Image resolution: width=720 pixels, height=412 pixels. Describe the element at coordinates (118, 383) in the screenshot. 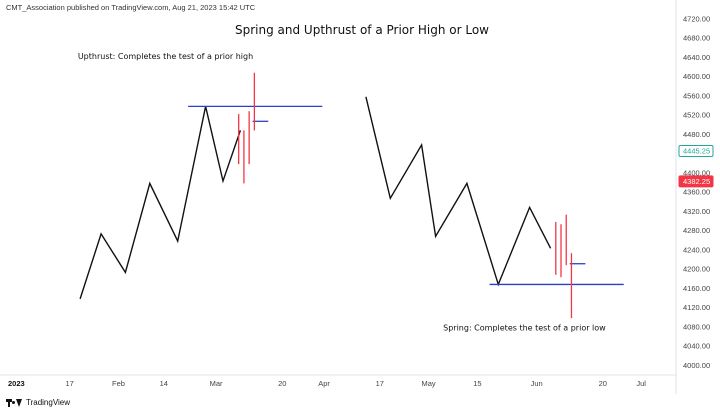

I see `x-tick-label: Feb` at that location.